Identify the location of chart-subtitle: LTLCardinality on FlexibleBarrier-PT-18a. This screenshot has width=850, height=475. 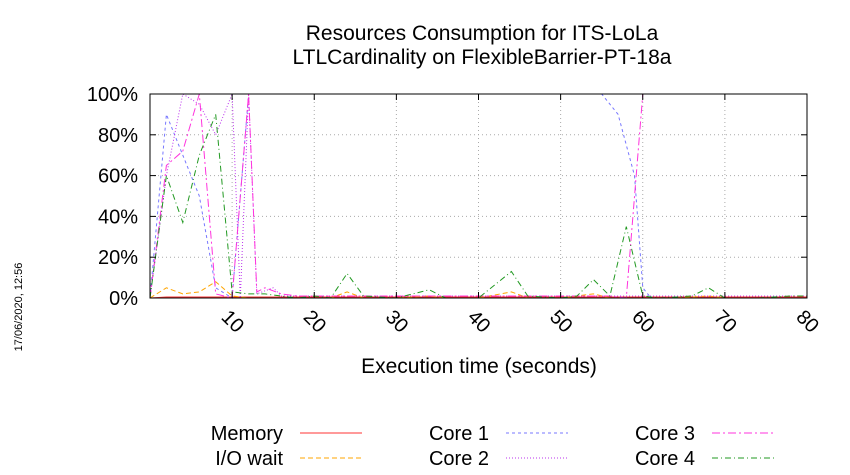
(482, 57).